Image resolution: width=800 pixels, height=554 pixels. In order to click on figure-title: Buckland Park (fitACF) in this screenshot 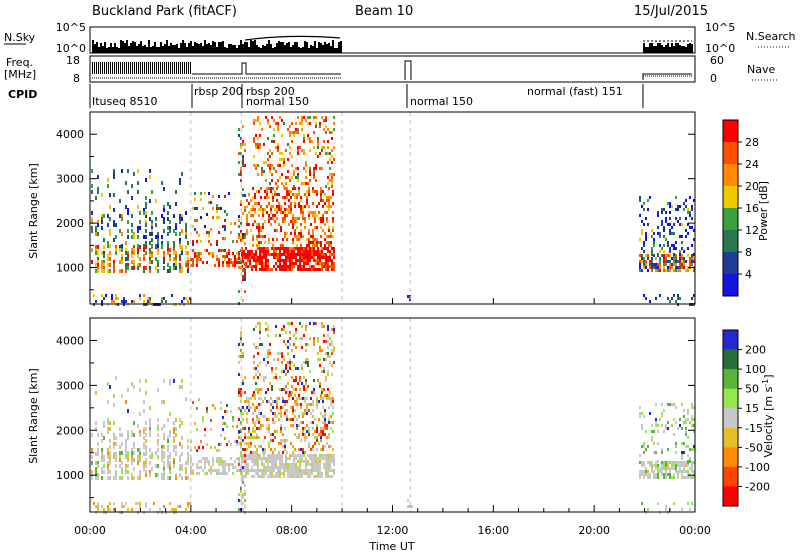, I will do `click(164, 11)`.